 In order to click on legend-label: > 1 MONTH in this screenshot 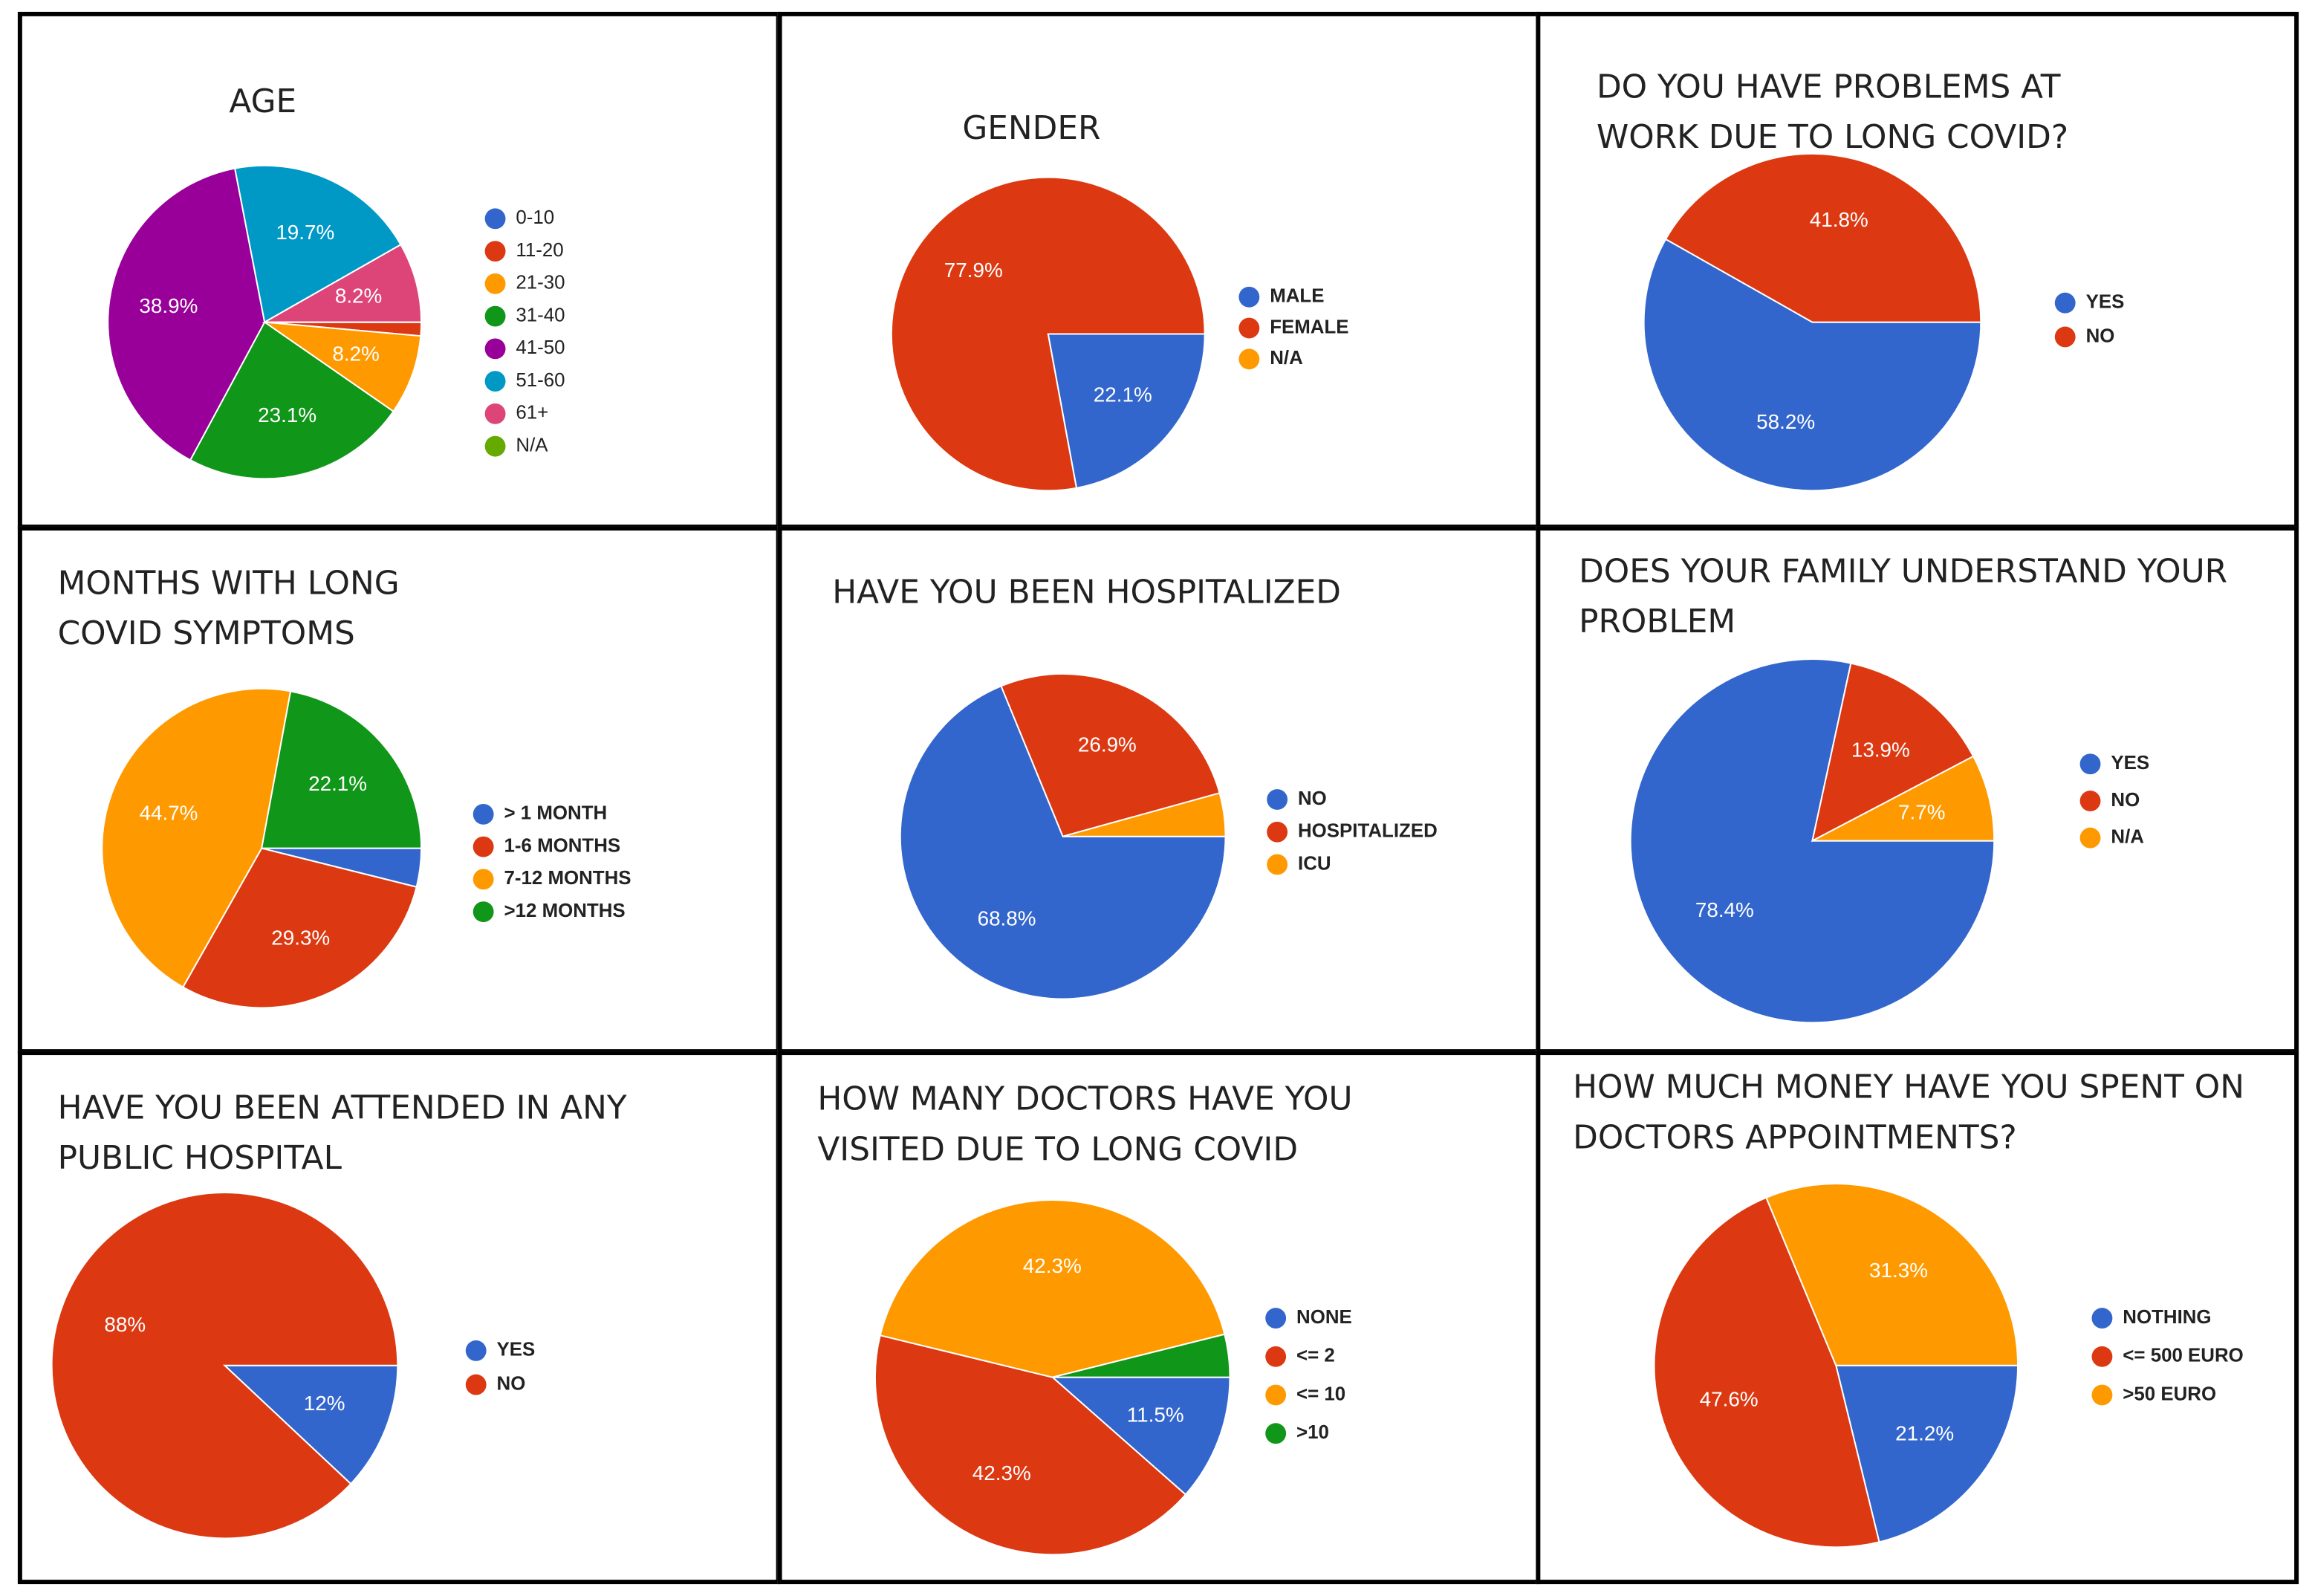, I will do `click(556, 813)`.